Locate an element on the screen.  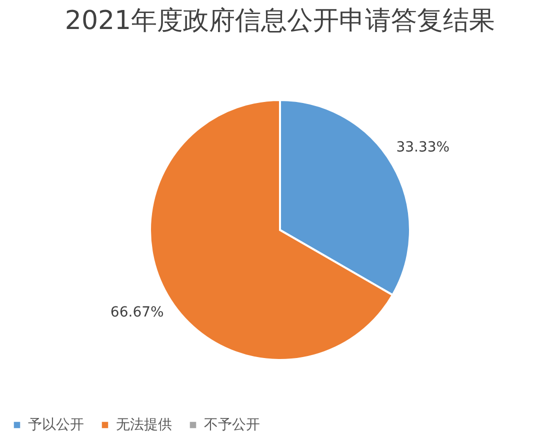
data-label: 66.67% is located at coordinates (137, 312).